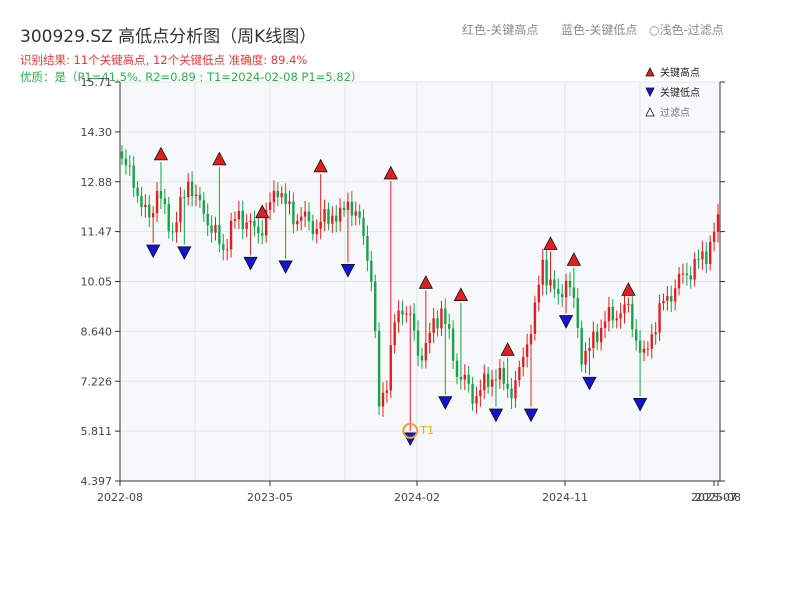  I want to click on recognition-summary: 识别结果: 11个关键高点, 12个关键低点 准确度: 89.4%, so click(164, 60).